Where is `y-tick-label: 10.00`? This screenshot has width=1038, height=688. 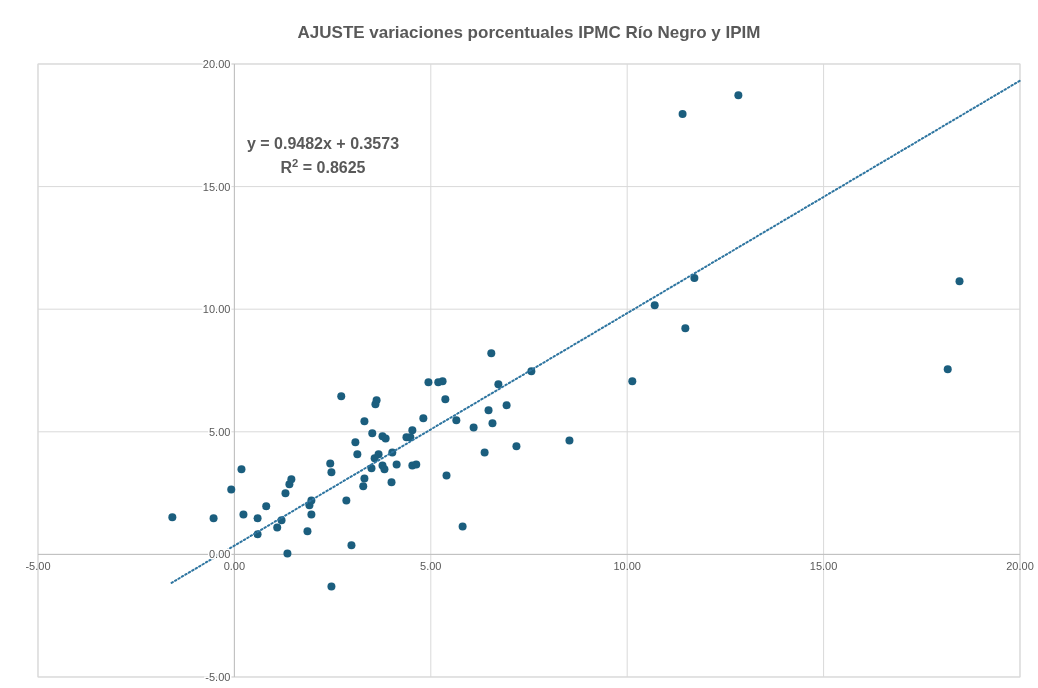
y-tick-label: 10.00 is located at coordinates (216, 309).